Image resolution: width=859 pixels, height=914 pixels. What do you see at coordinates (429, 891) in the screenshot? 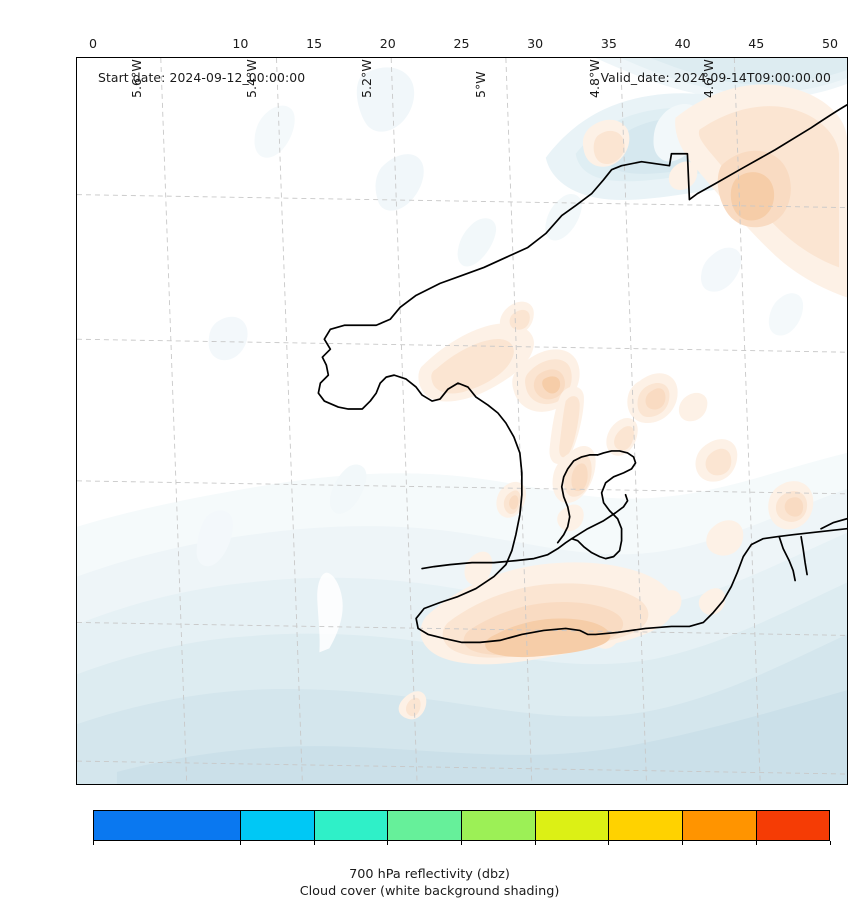
I see `cloud-cover-caption: Cloud cover (white background shading)` at bounding box center [429, 891].